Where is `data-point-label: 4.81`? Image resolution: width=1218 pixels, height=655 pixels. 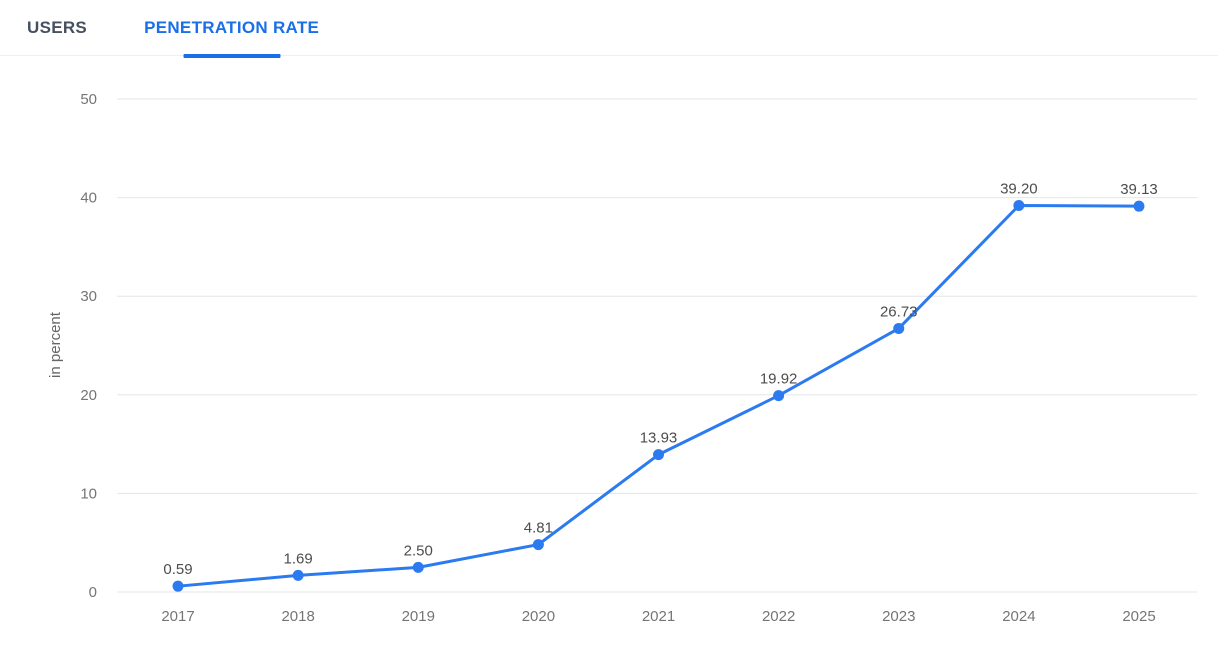 data-point-label: 4.81 is located at coordinates (538, 528).